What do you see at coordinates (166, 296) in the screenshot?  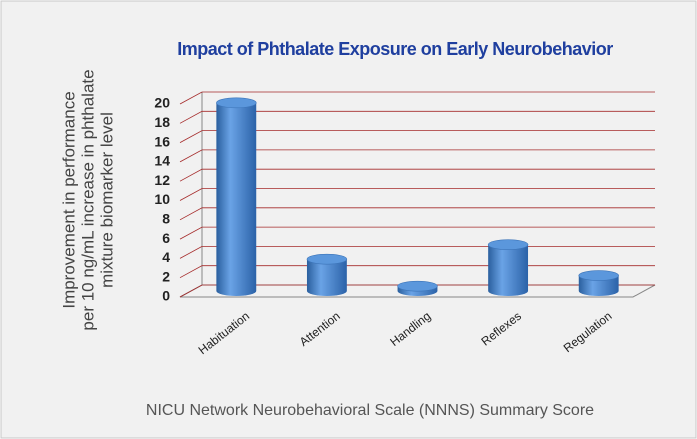 I see `y-tick-label: 0` at bounding box center [166, 296].